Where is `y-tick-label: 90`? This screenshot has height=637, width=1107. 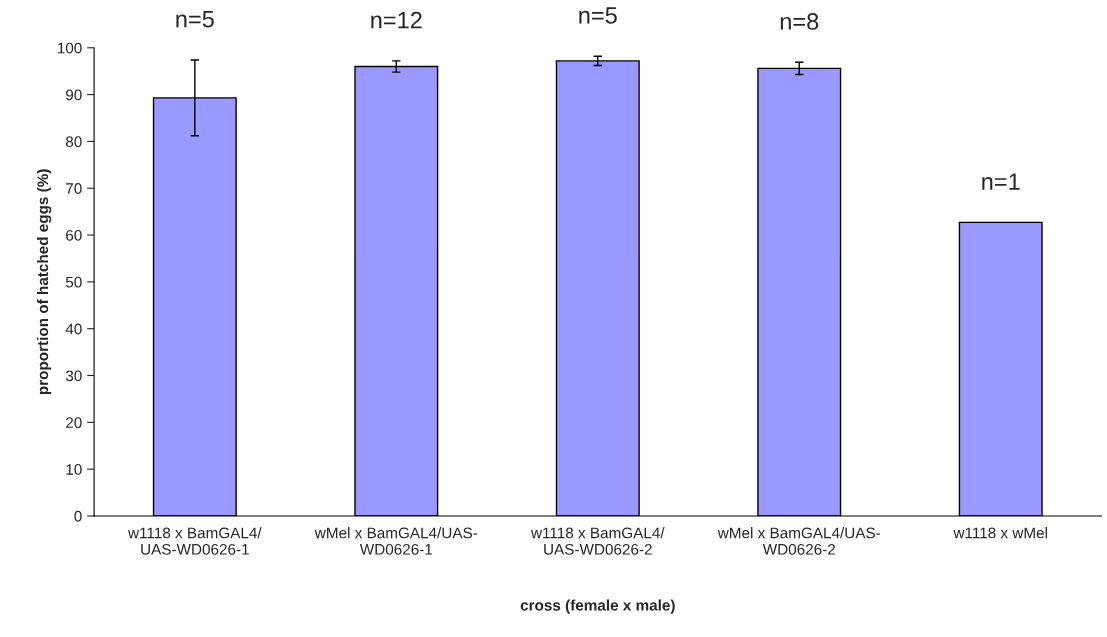 y-tick-label: 90 is located at coordinates (74, 95).